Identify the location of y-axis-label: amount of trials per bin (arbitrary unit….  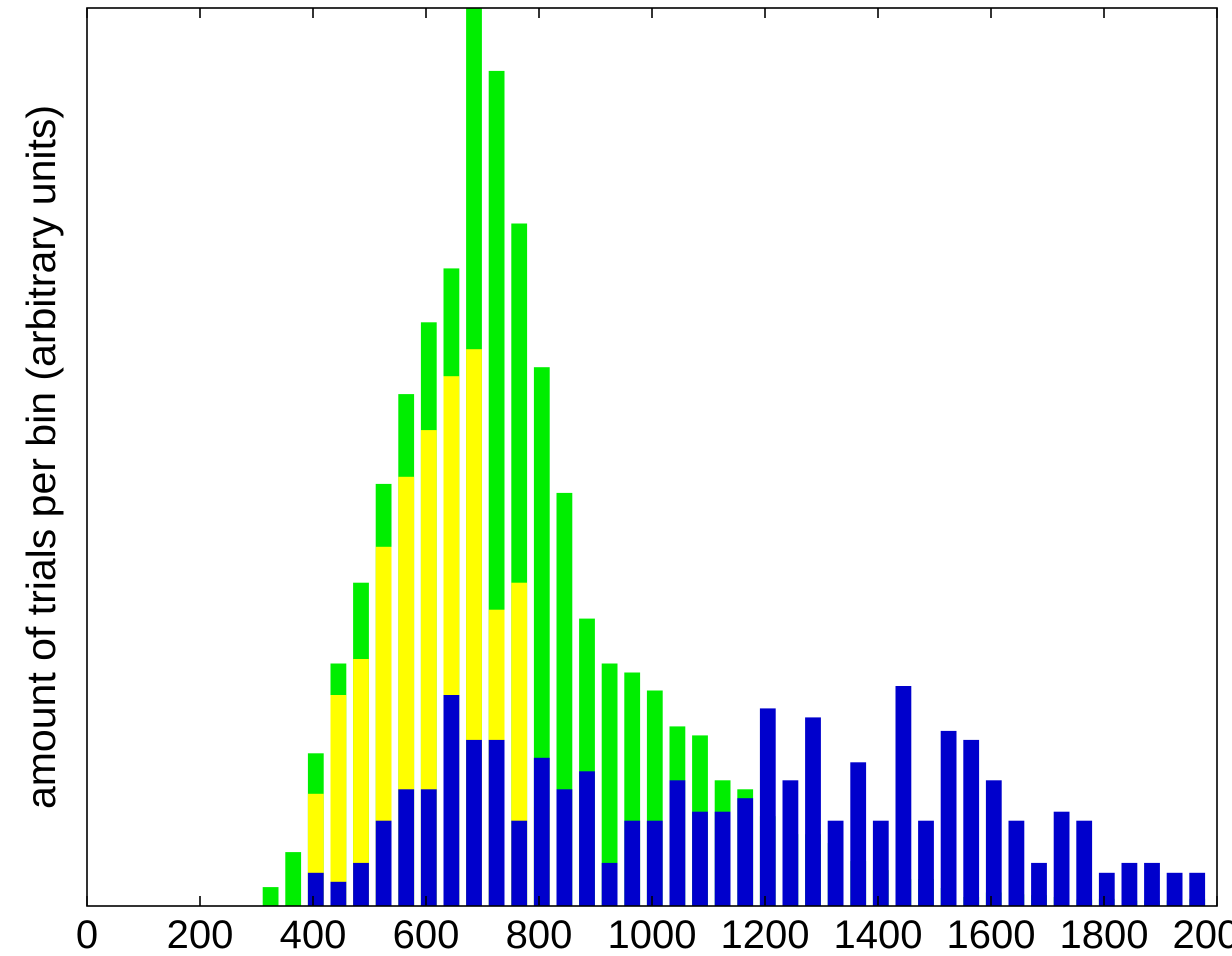
(41, 457).